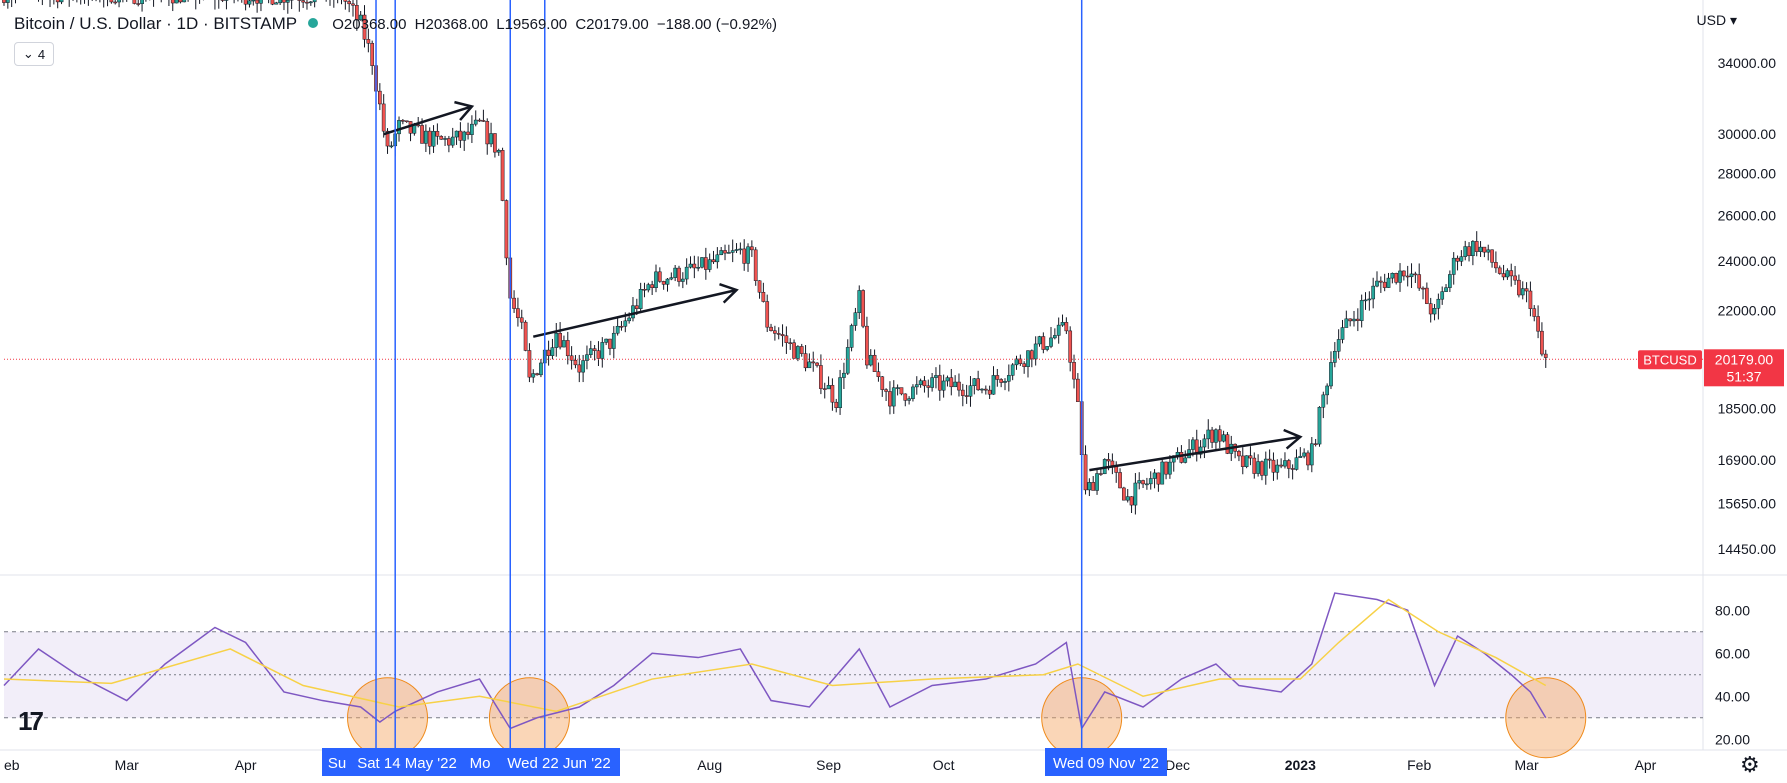 The height and width of the screenshot is (783, 1787). What do you see at coordinates (1747, 310) in the screenshot?
I see `price-axis-label: 22000.00` at bounding box center [1747, 310].